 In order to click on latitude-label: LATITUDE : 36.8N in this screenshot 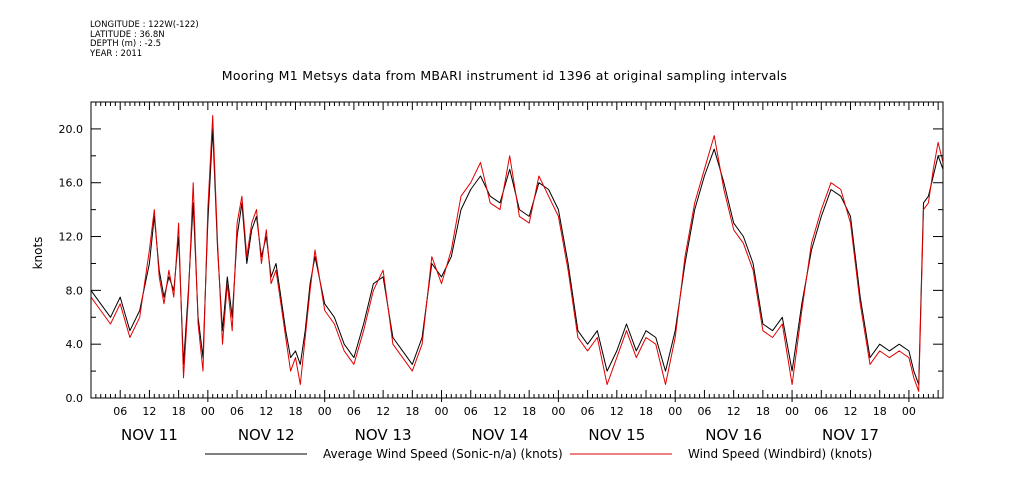, I will do `click(127, 34)`.